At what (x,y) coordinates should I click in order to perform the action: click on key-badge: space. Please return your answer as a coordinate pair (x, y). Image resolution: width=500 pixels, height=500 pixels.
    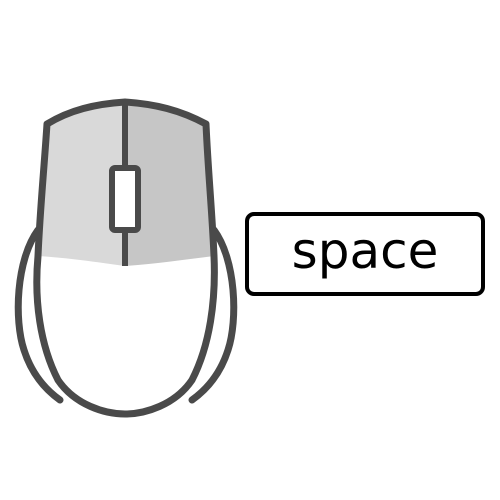
    Looking at the image, I should click on (365, 254).